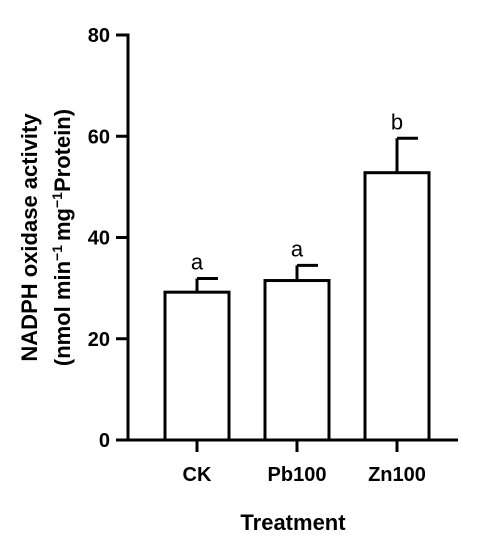  I want to click on x-category-label: Zn100, so click(397, 475).